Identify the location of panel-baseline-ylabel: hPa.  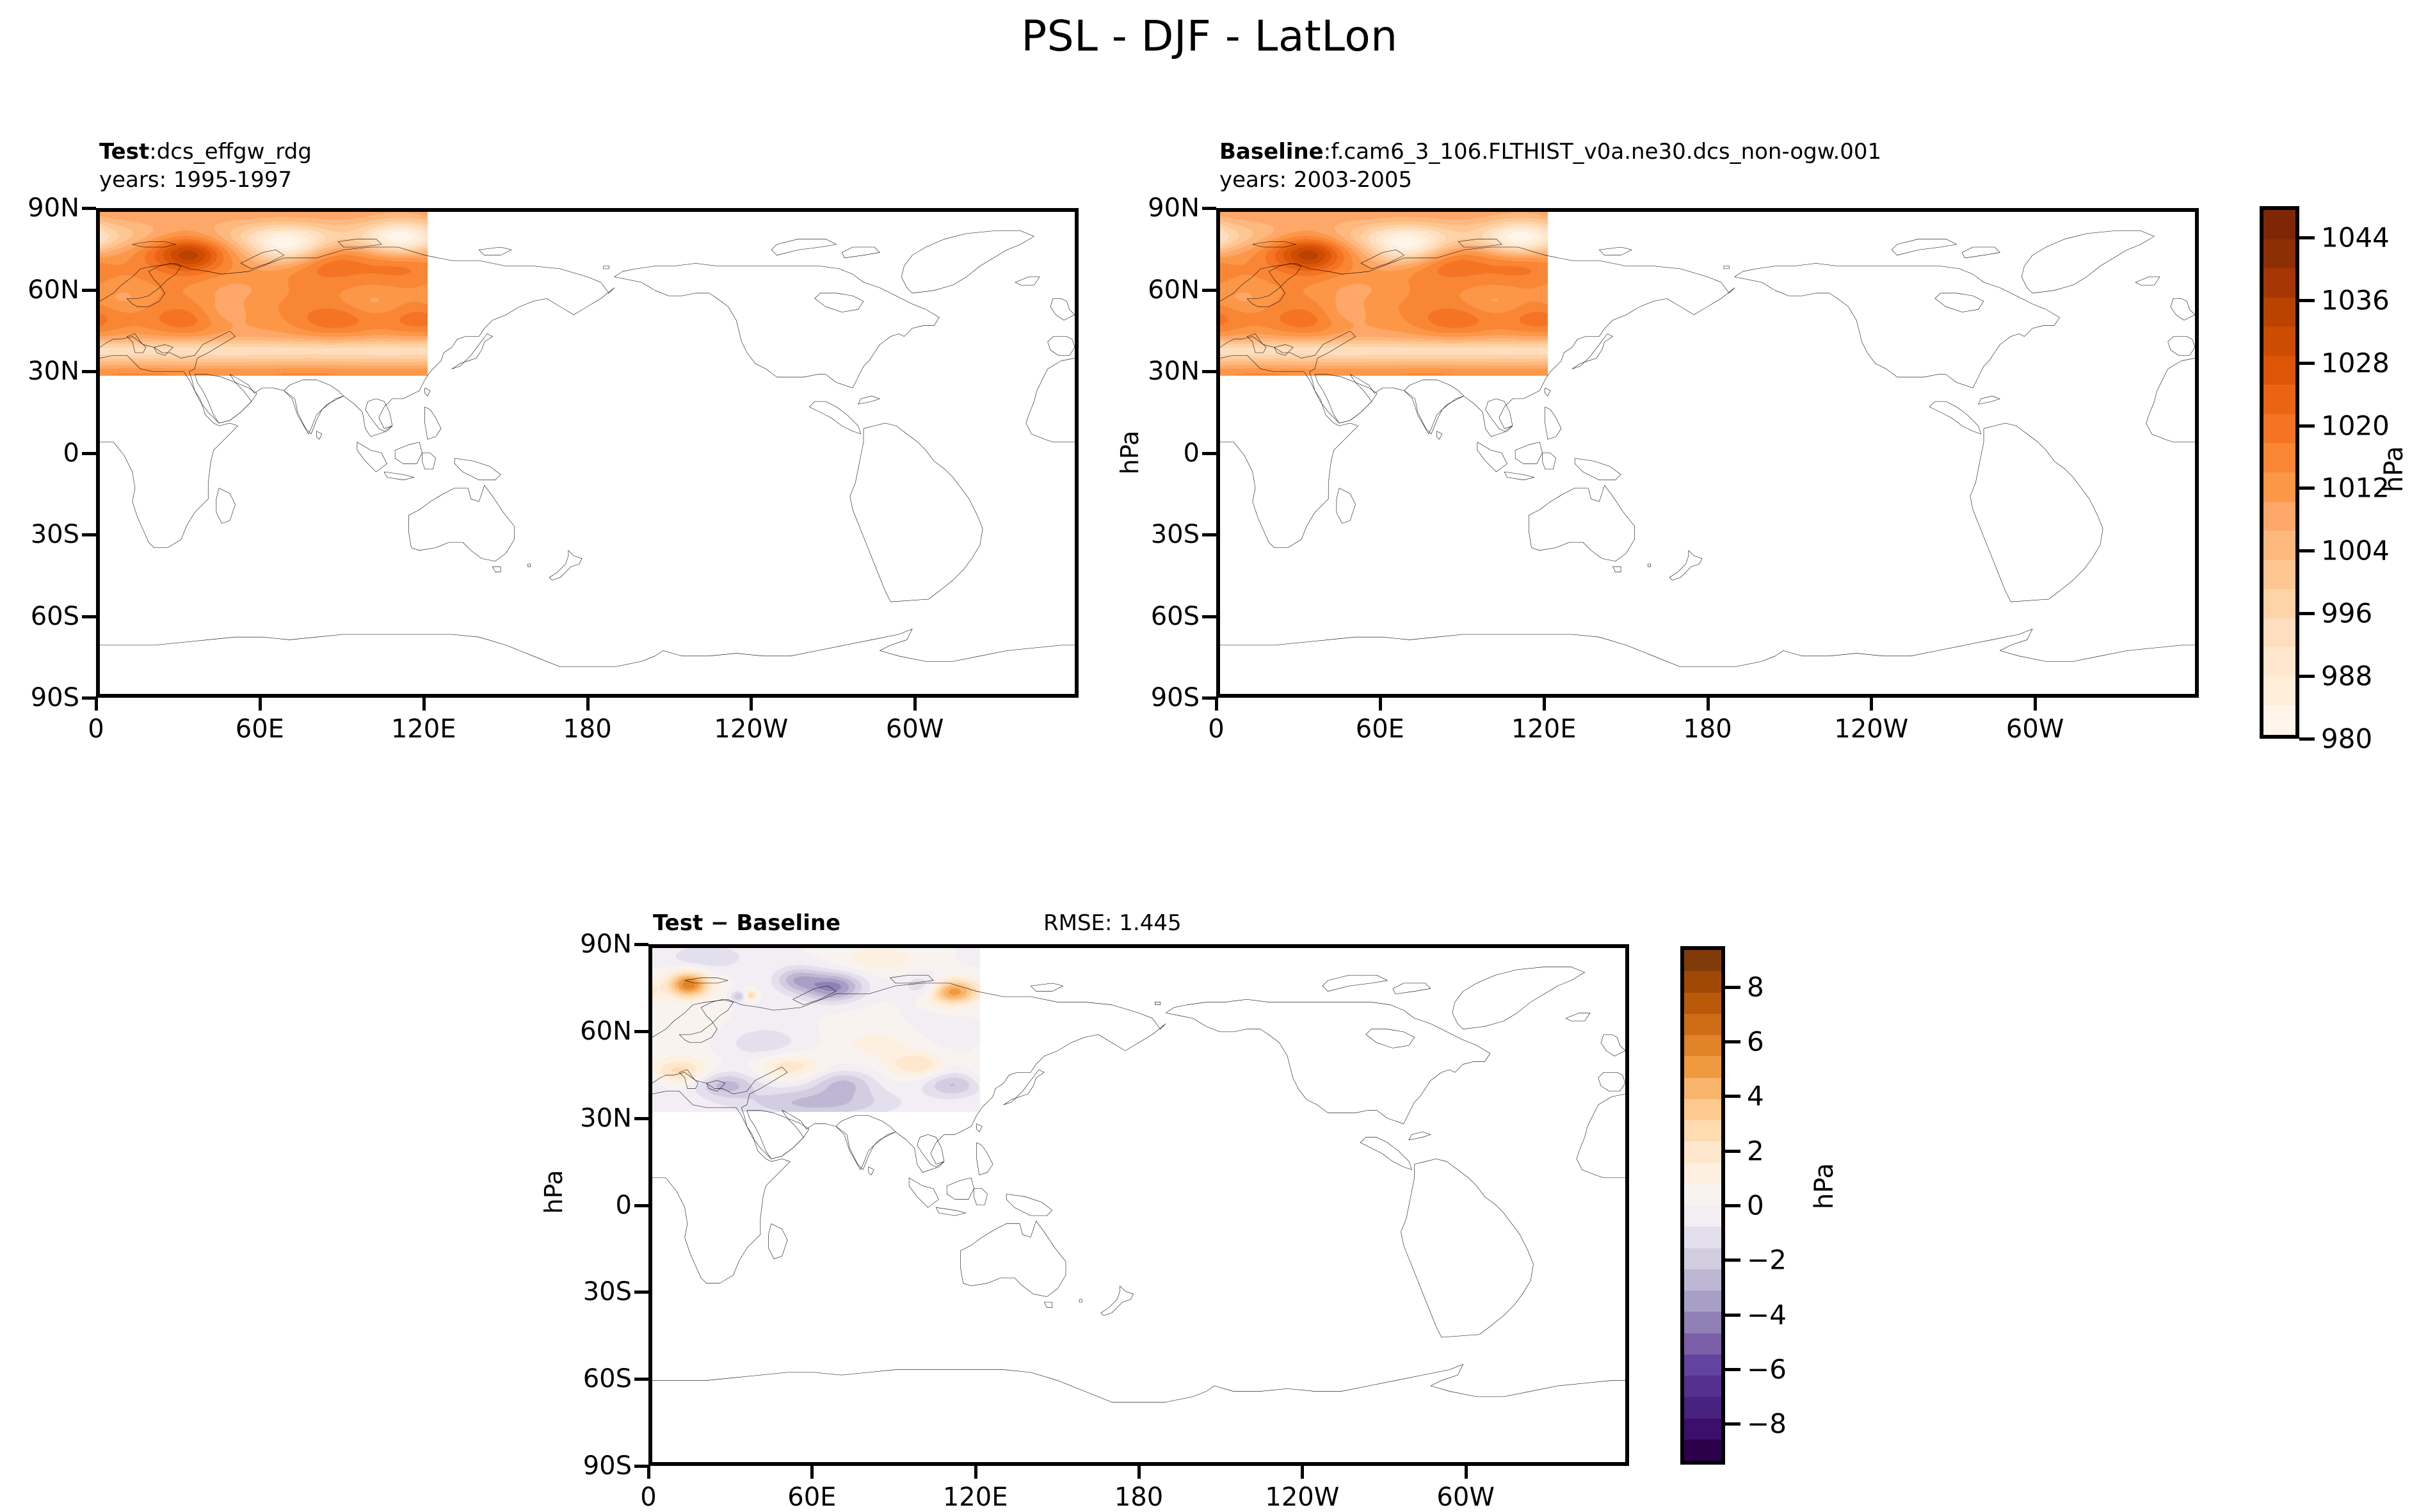
(1130, 452).